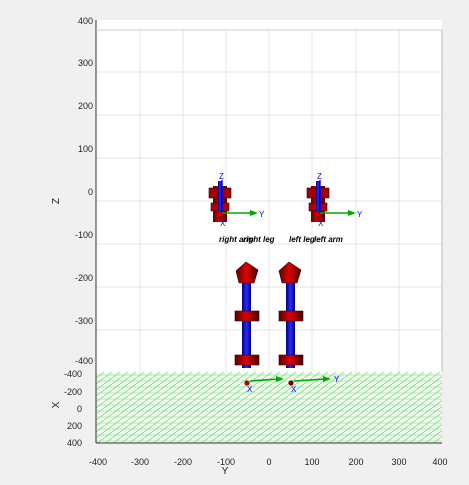  Describe the element at coordinates (311, 462) in the screenshot. I see `y-tick: 100` at that location.